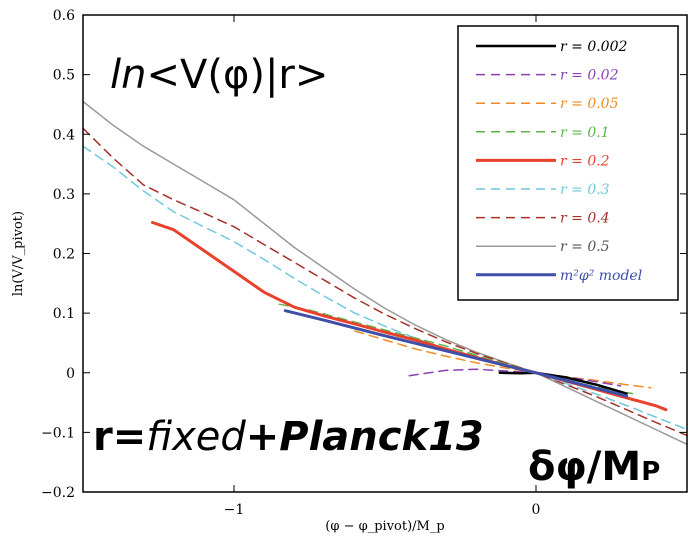 The width and height of the screenshot is (693, 547). I want to click on annotation-bottom-left-rest: +Planck13, so click(365, 437).